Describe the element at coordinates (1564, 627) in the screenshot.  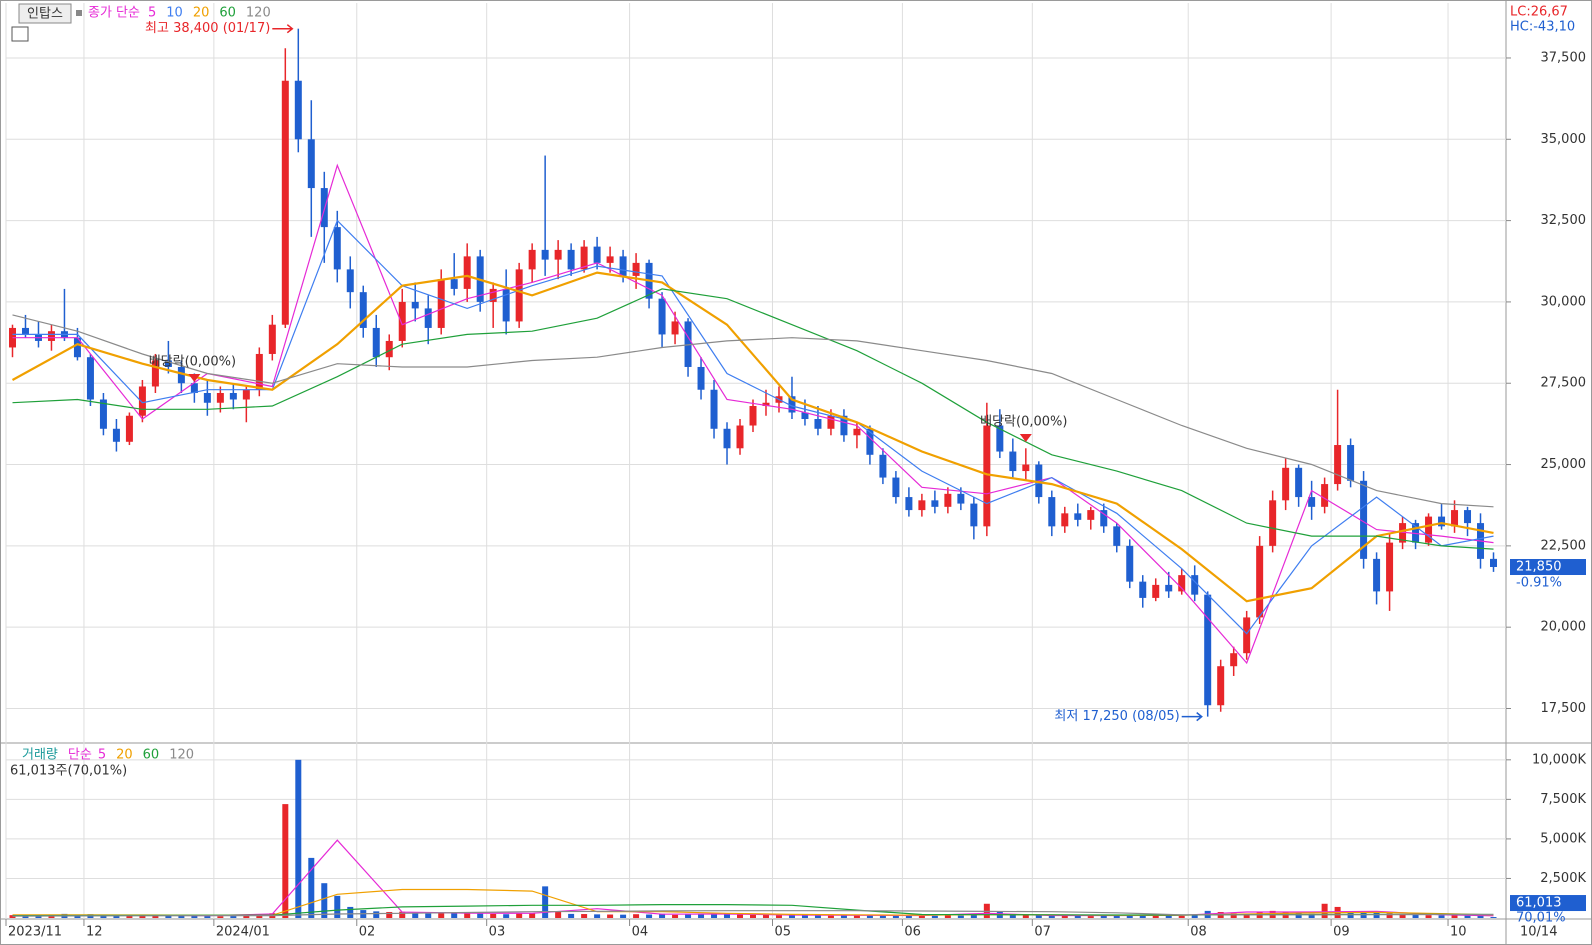
I see `y-tick-label: 20,000` at that location.